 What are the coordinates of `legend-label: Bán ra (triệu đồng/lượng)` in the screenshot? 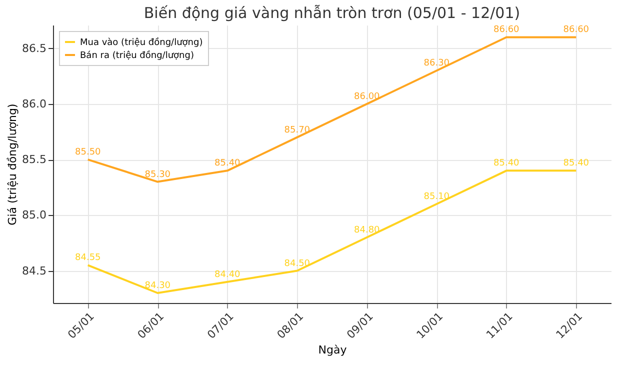 It's located at (137, 55).